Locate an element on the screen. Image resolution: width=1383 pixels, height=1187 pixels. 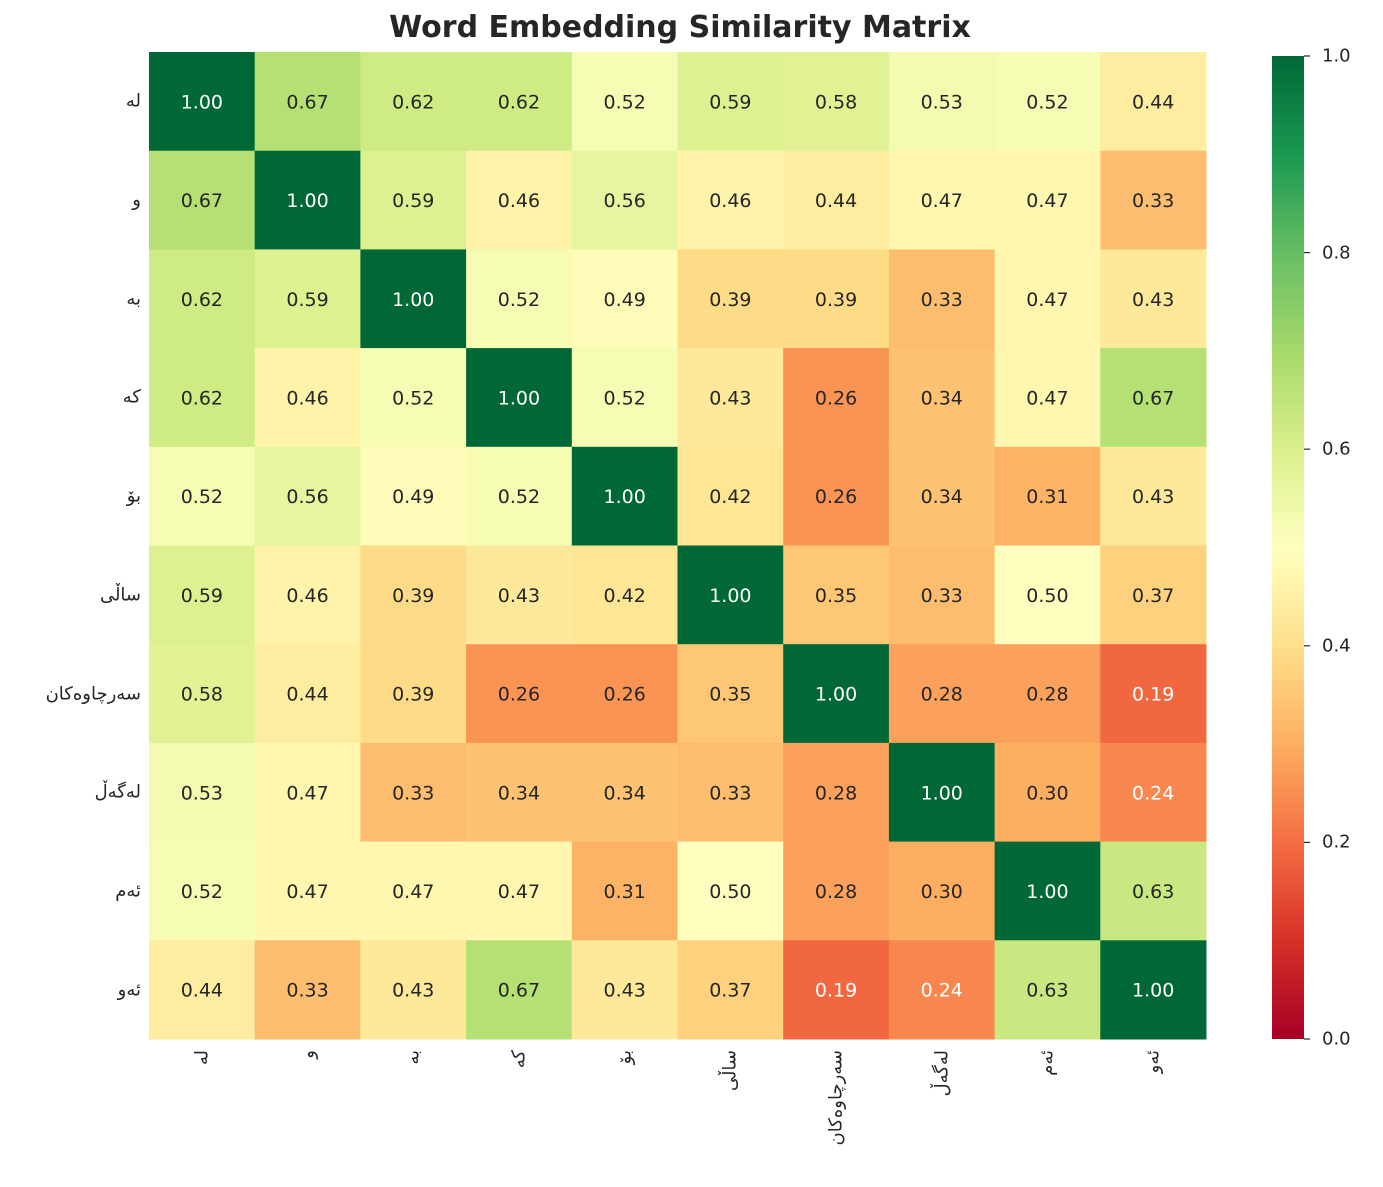
cell-value-label: 0.67 is located at coordinates (307, 102).